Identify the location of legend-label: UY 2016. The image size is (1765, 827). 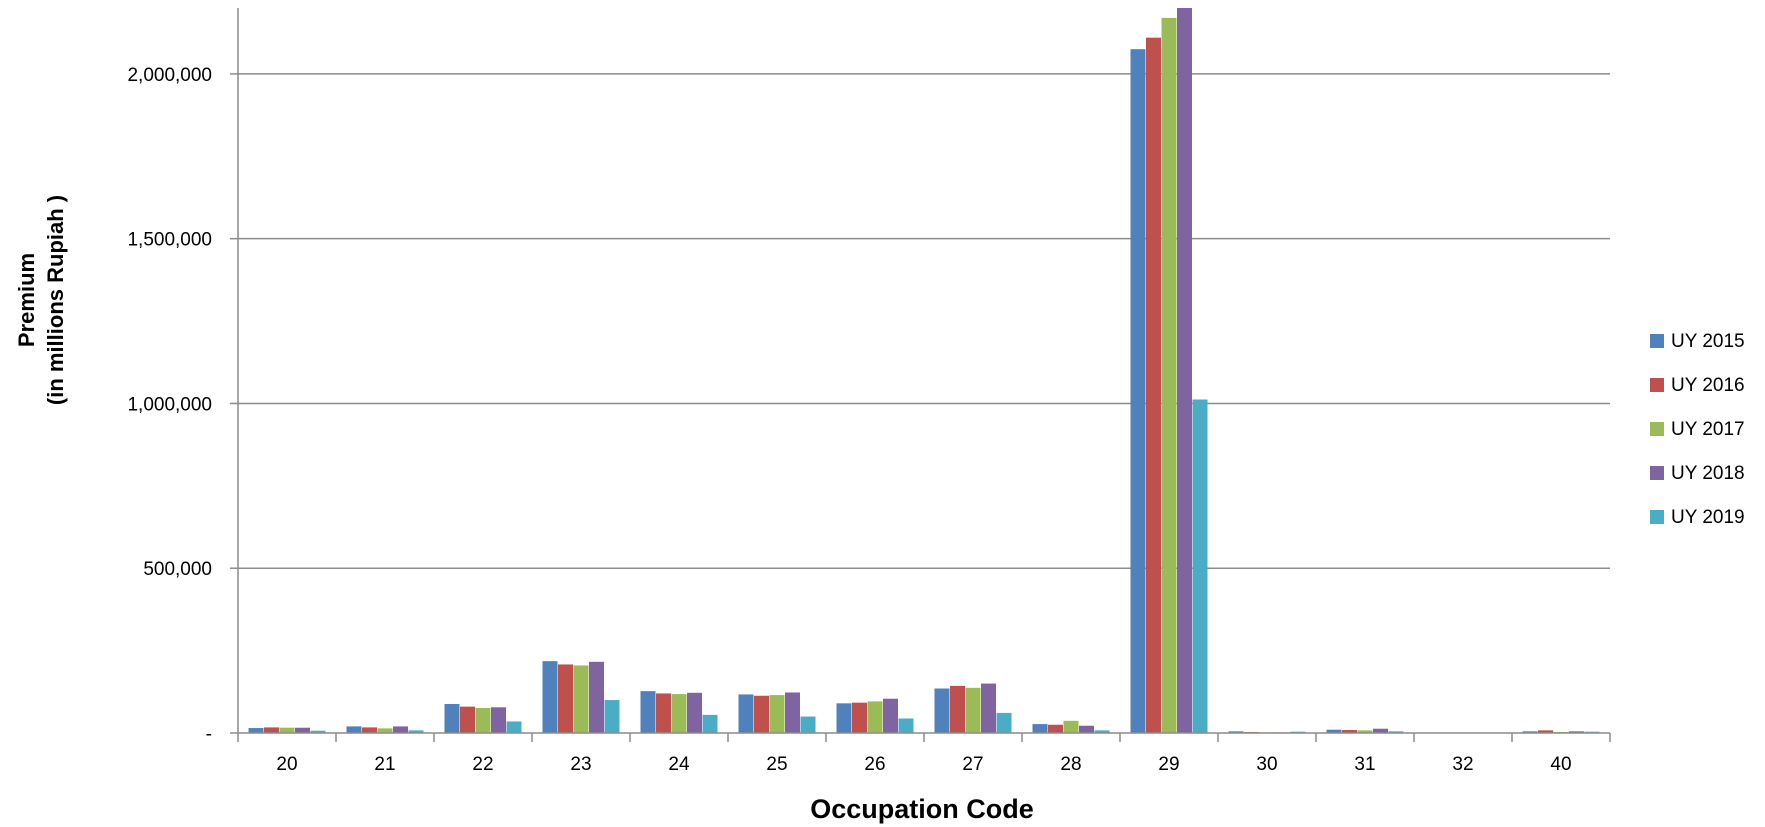
(1708, 385).